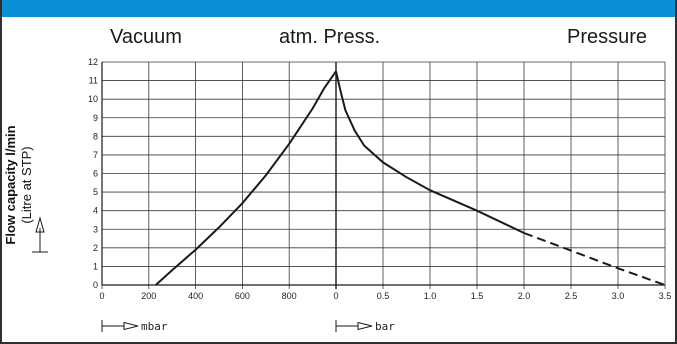 This screenshot has width=677, height=344. Describe the element at coordinates (330, 37) in the screenshot. I see `region-label-atm: atm. Press.` at that location.